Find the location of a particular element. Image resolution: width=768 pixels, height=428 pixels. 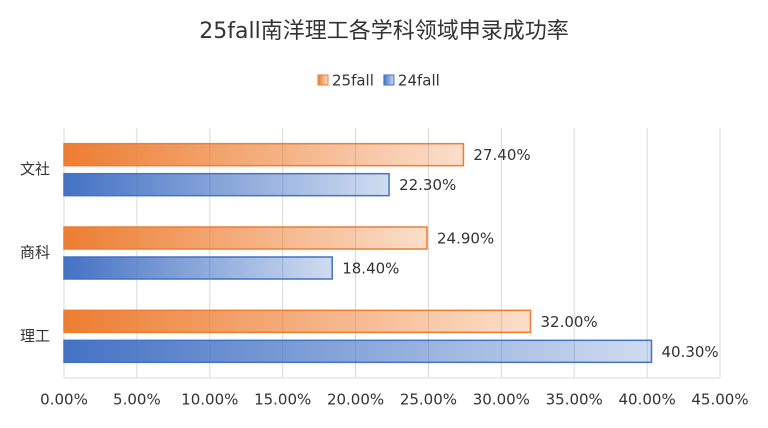

data-label: 22.30% is located at coordinates (427, 185).